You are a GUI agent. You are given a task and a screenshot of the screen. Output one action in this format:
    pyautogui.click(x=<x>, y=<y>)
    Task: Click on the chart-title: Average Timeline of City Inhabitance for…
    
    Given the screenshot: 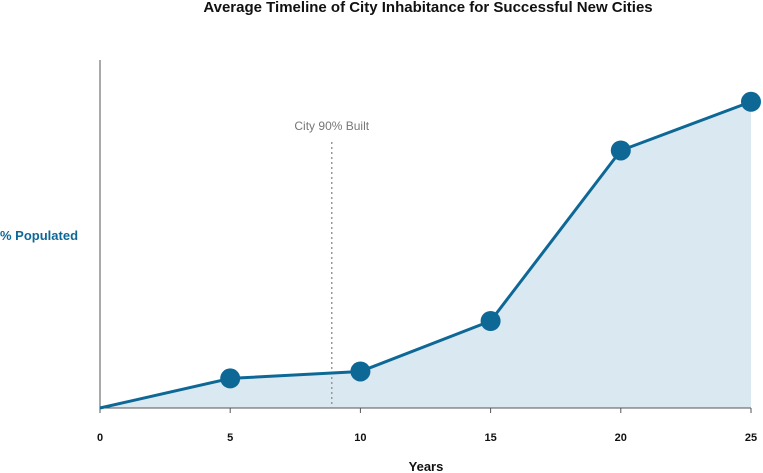 What is the action you would take?
    pyautogui.click(x=428, y=8)
    